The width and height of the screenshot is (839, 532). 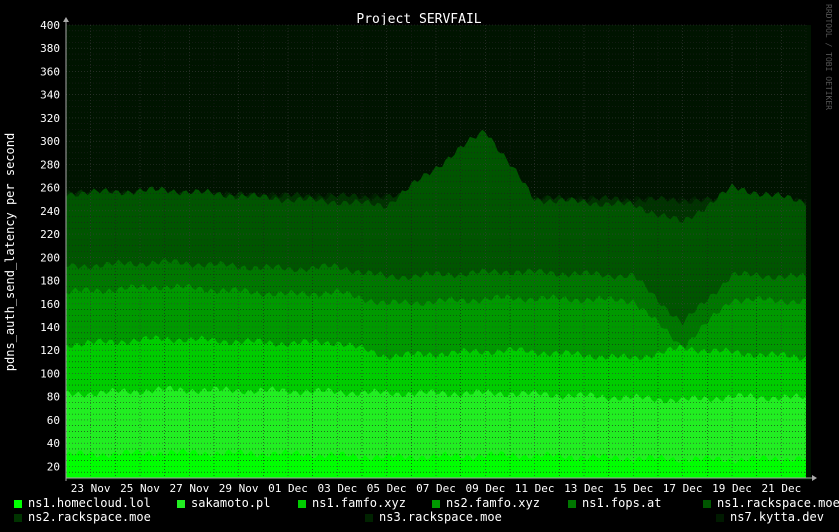 What do you see at coordinates (50, 118) in the screenshot?
I see `y-tick-label: 320` at bounding box center [50, 118].